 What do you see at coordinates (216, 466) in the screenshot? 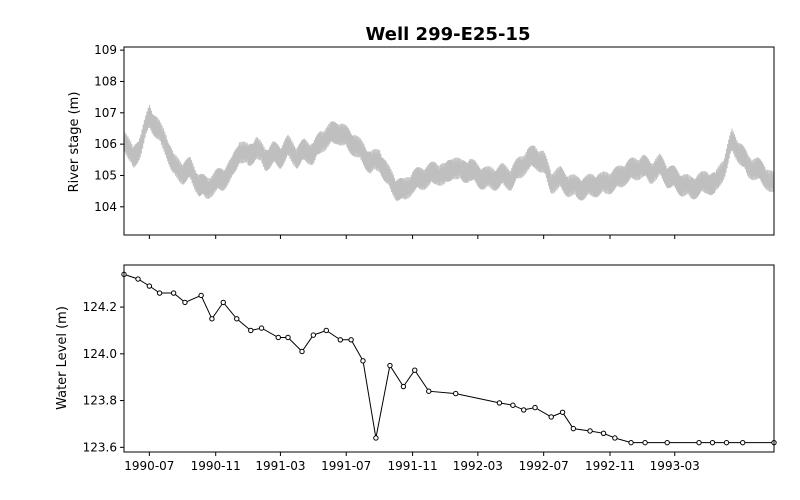
I see `bottom-xtick-label: 1990-11` at bounding box center [216, 466].